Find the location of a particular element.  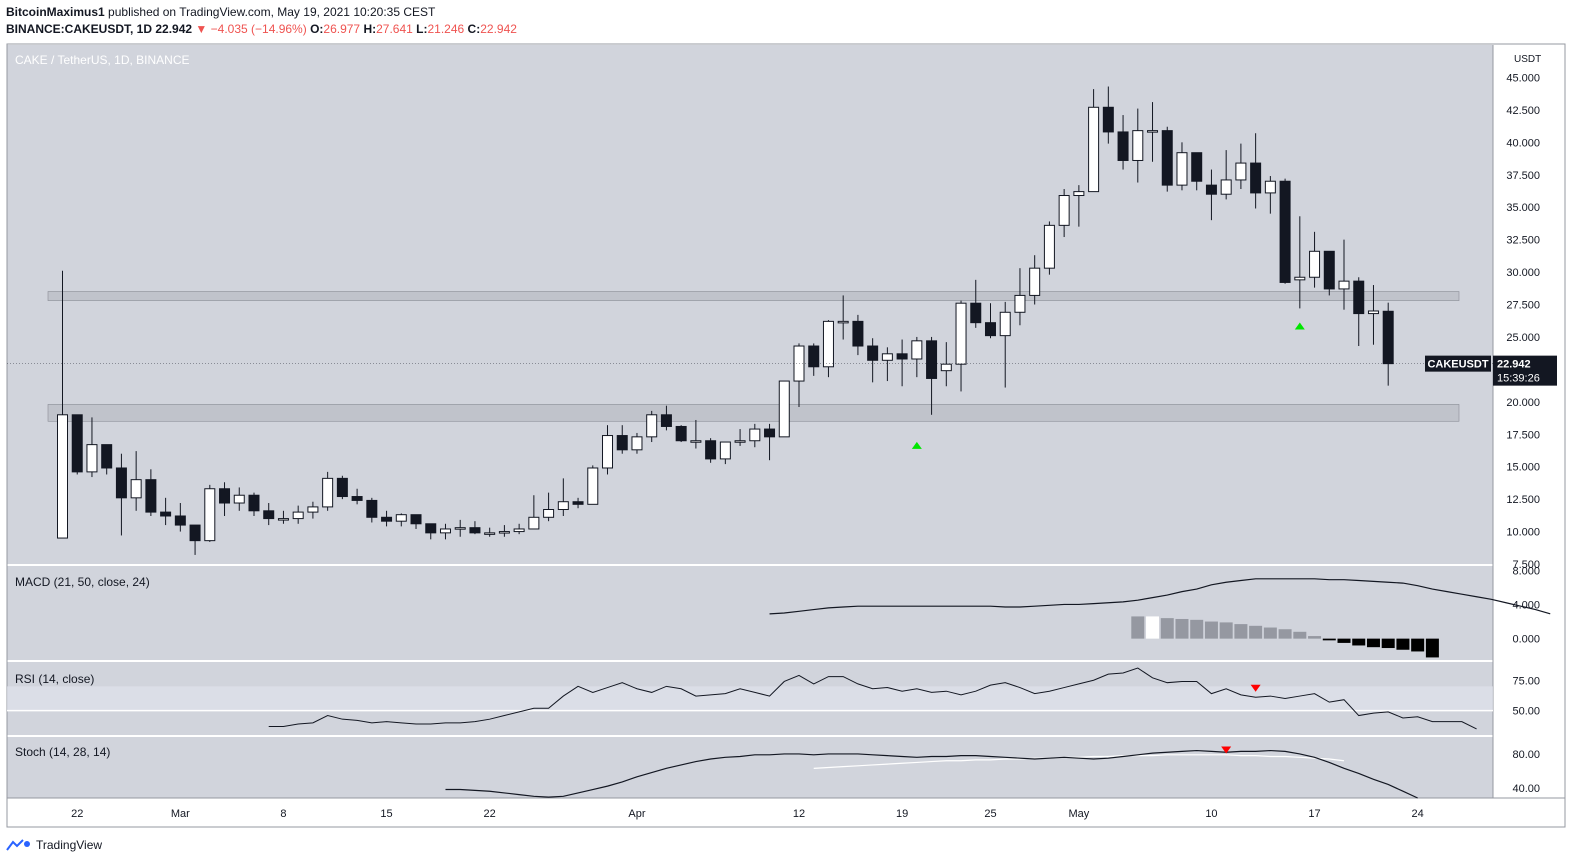

macd-tick-label: 0.000 is located at coordinates (1526, 640).